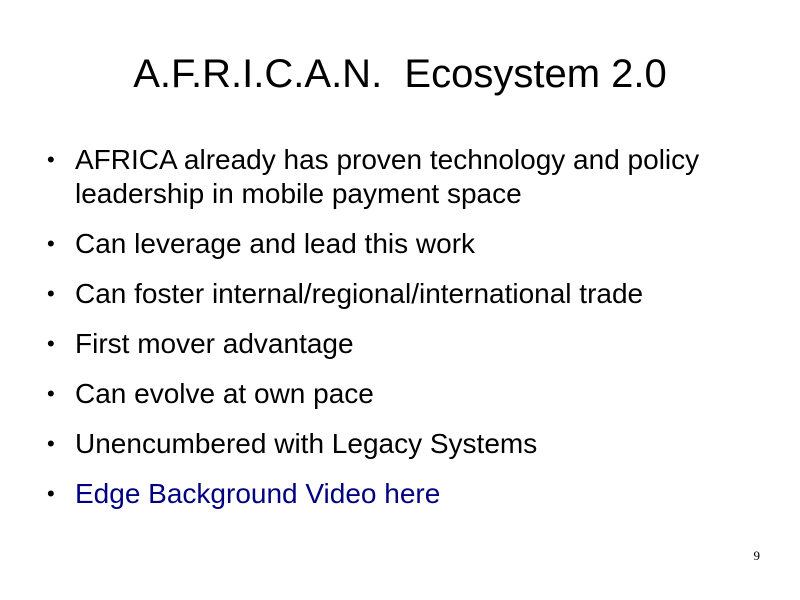  I want to click on bullet-text: Can leverage and lead this work, so click(275, 243).